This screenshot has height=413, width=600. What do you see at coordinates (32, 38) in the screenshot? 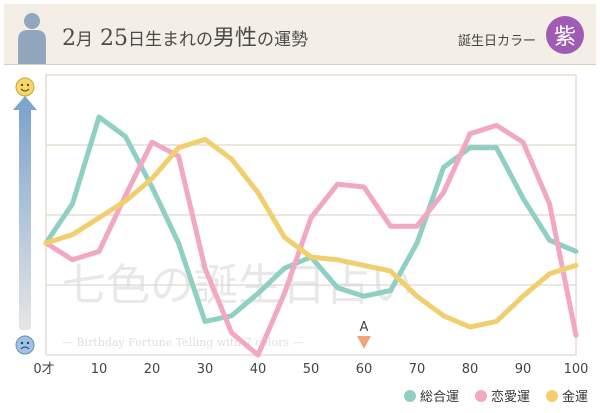
I see `male-person-icon` at bounding box center [32, 38].